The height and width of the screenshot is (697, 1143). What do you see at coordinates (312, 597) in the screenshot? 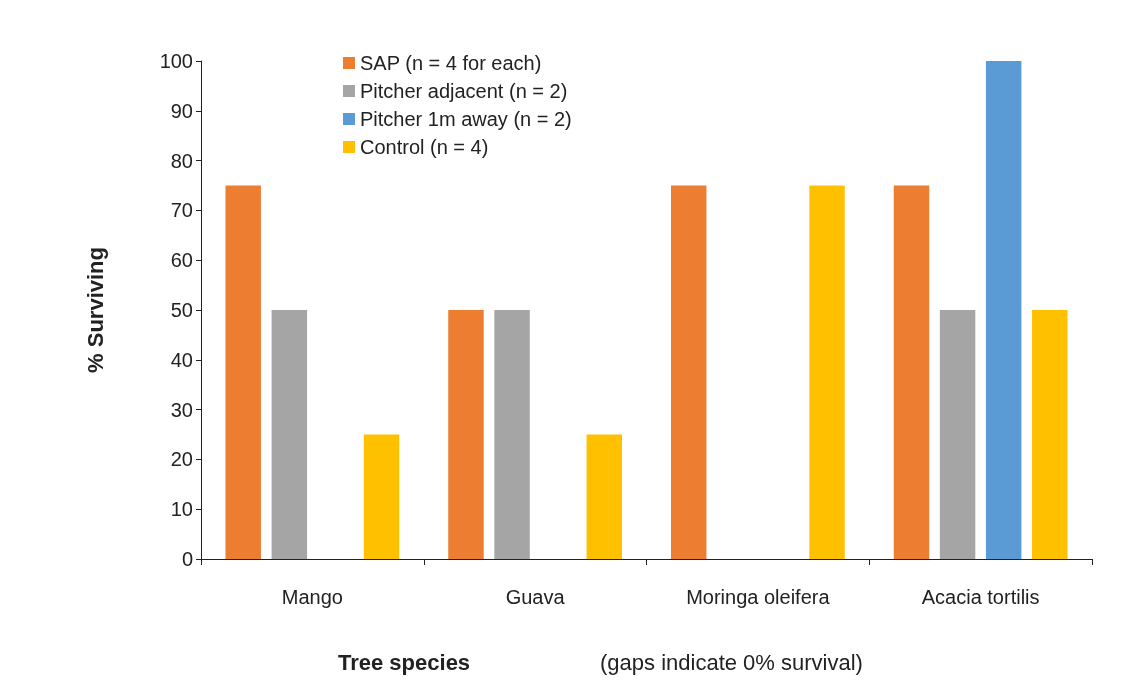
I see `x-tick-label: Mango` at bounding box center [312, 597].